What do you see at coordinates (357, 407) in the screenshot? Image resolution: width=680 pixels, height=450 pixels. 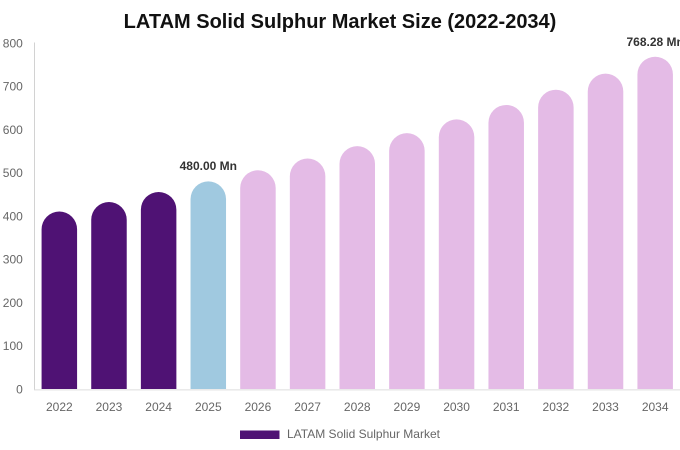 I see `svg-text: 2028` at bounding box center [357, 407].